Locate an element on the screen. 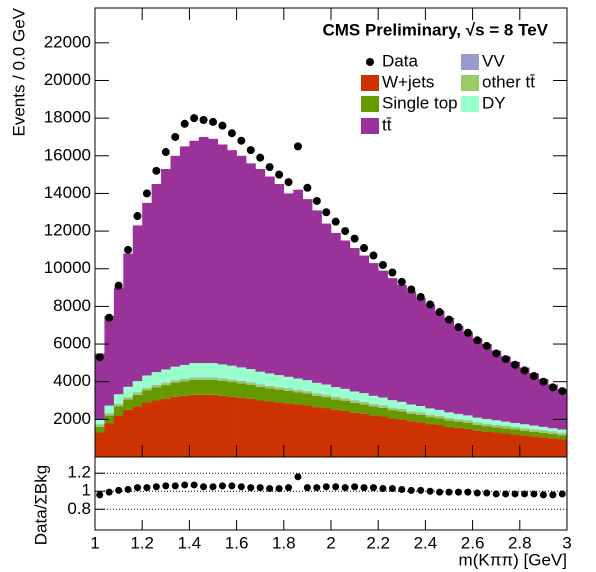  legend-label: tt̄ is located at coordinates (387, 124).